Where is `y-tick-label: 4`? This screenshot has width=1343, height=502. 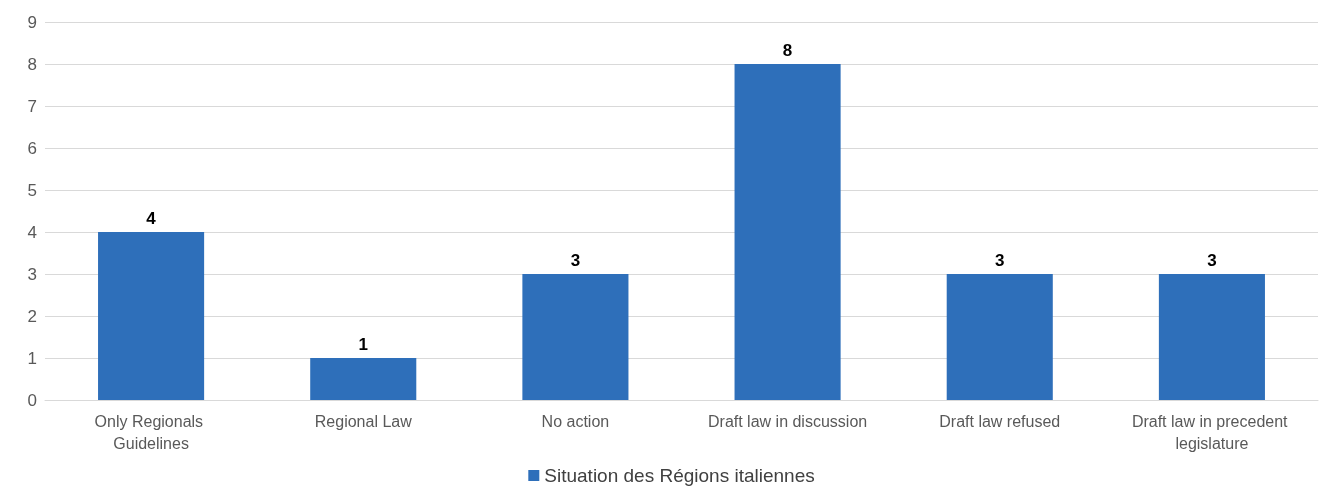
y-tick-label: 4 is located at coordinates (32, 232).